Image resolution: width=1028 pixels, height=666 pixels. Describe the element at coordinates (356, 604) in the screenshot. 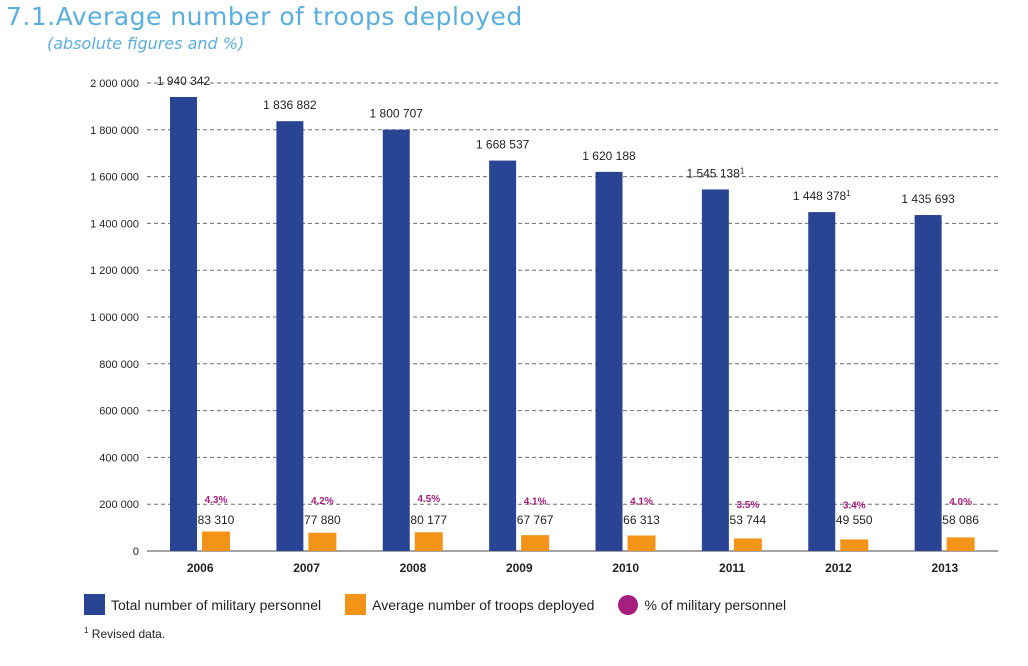

I see `legend-swatch-deployed` at that location.